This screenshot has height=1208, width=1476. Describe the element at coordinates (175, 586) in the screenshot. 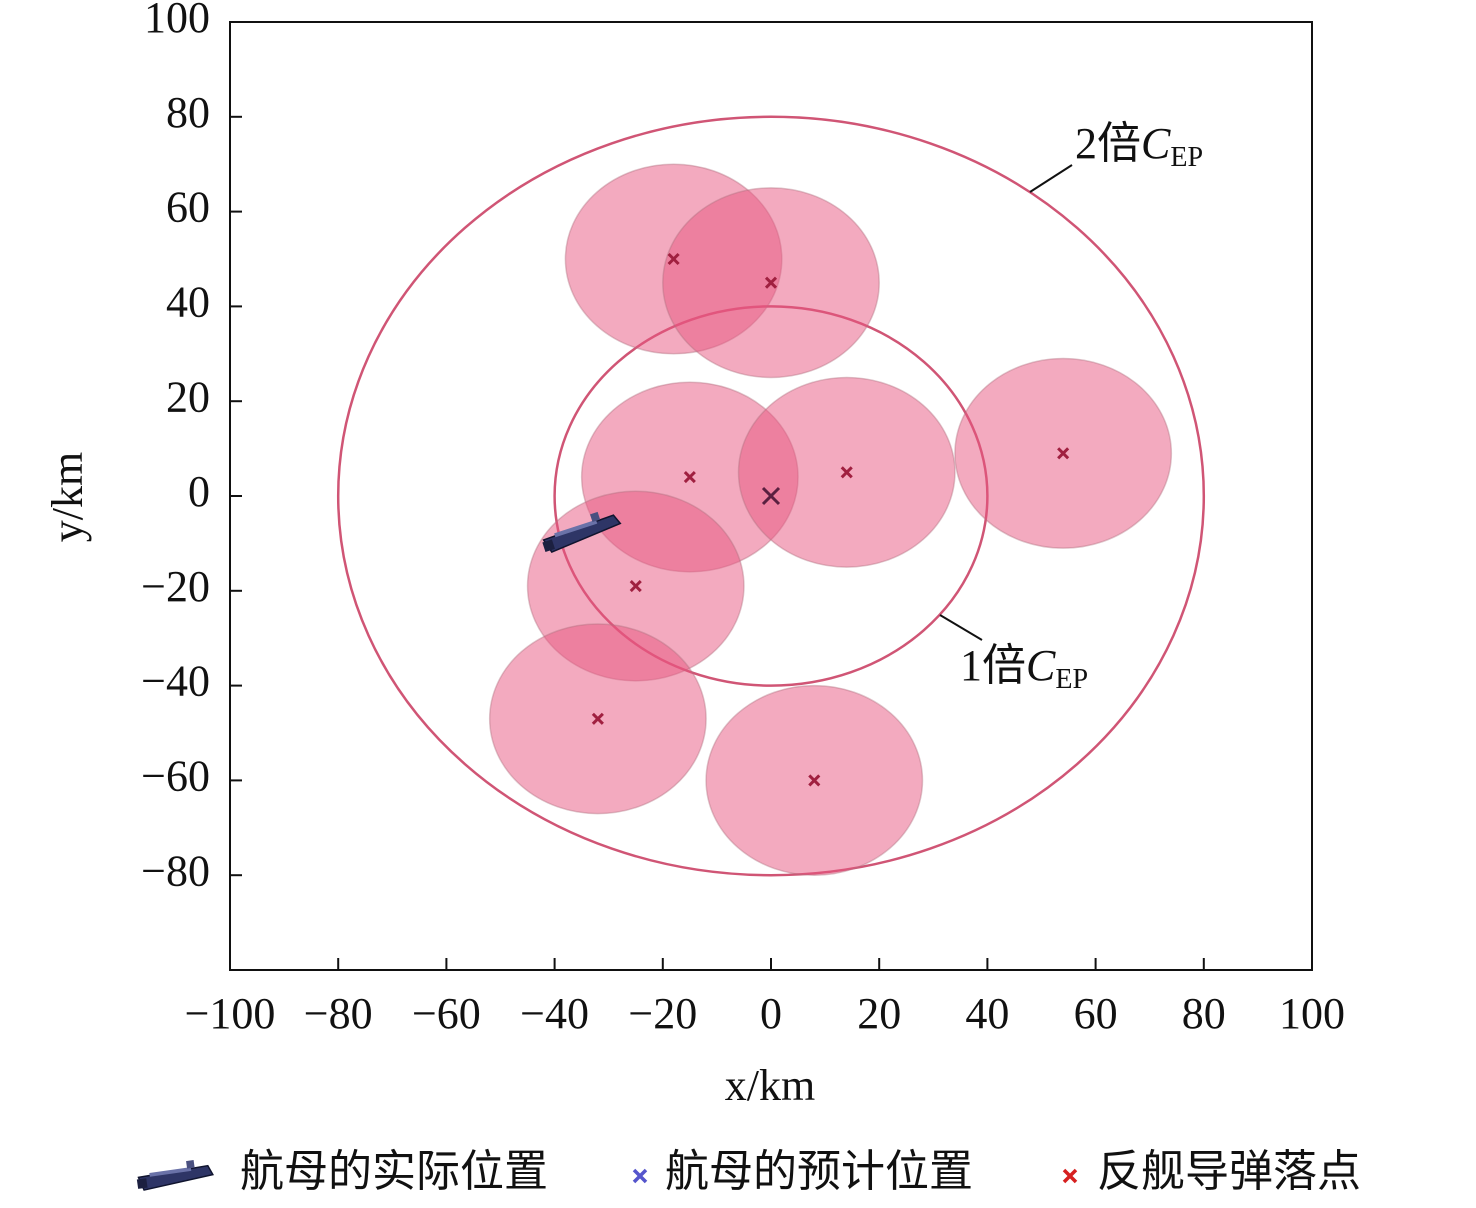

I see `y-tick-label: −20` at that location.